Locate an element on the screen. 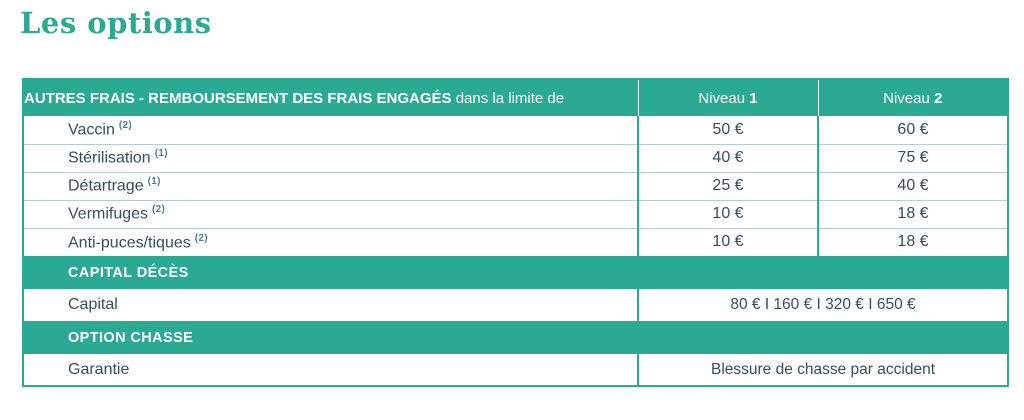 This screenshot has width=1024, height=420. row-label: Vaccin (2) is located at coordinates (330, 130).